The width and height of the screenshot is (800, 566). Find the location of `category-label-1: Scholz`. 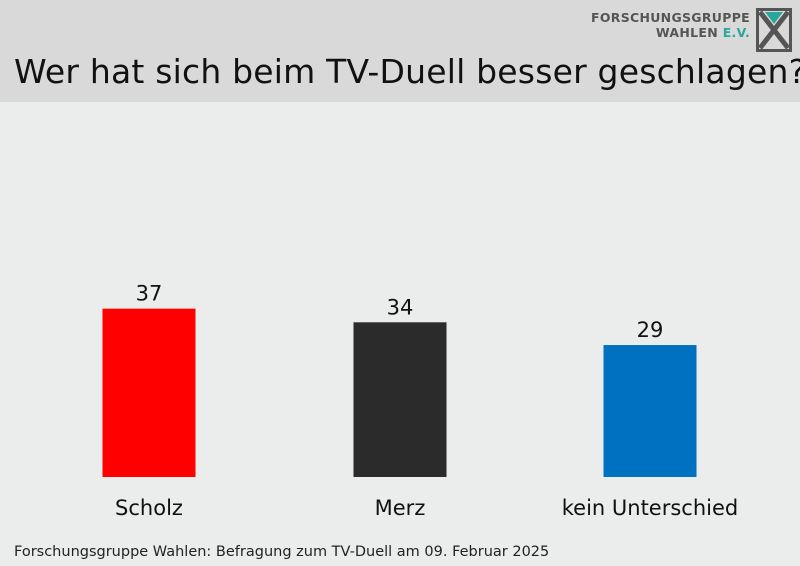

category-label-1: Scholz is located at coordinates (149, 508).